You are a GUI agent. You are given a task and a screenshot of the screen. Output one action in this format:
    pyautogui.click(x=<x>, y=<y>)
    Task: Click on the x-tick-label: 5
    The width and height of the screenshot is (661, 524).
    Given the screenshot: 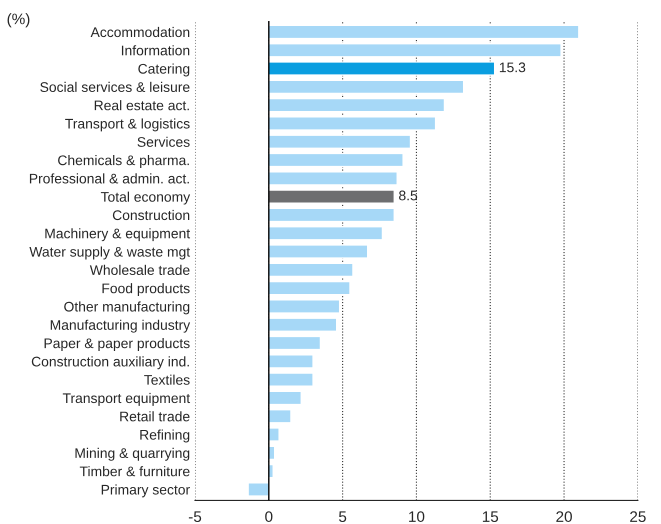 What is the action you would take?
    pyautogui.click(x=342, y=516)
    